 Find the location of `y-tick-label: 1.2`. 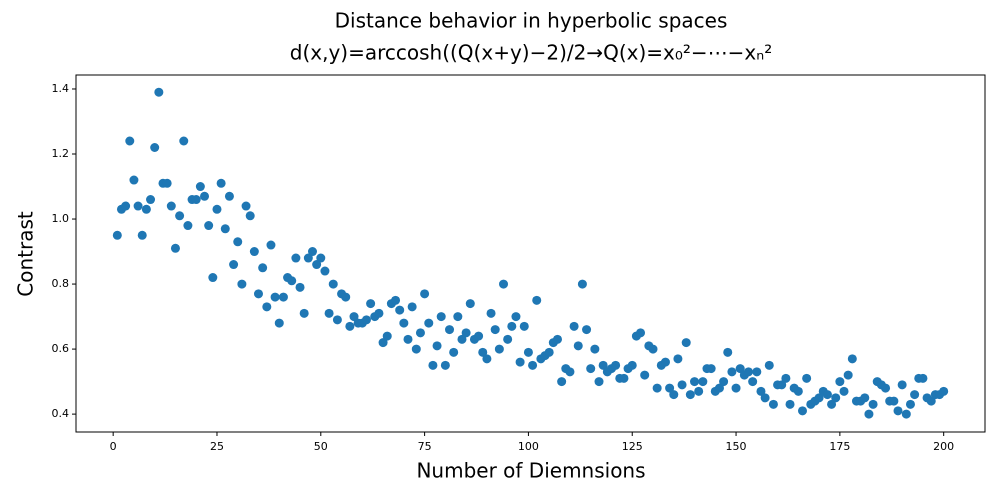

y-tick-label: 1.2 is located at coordinates (61, 153).